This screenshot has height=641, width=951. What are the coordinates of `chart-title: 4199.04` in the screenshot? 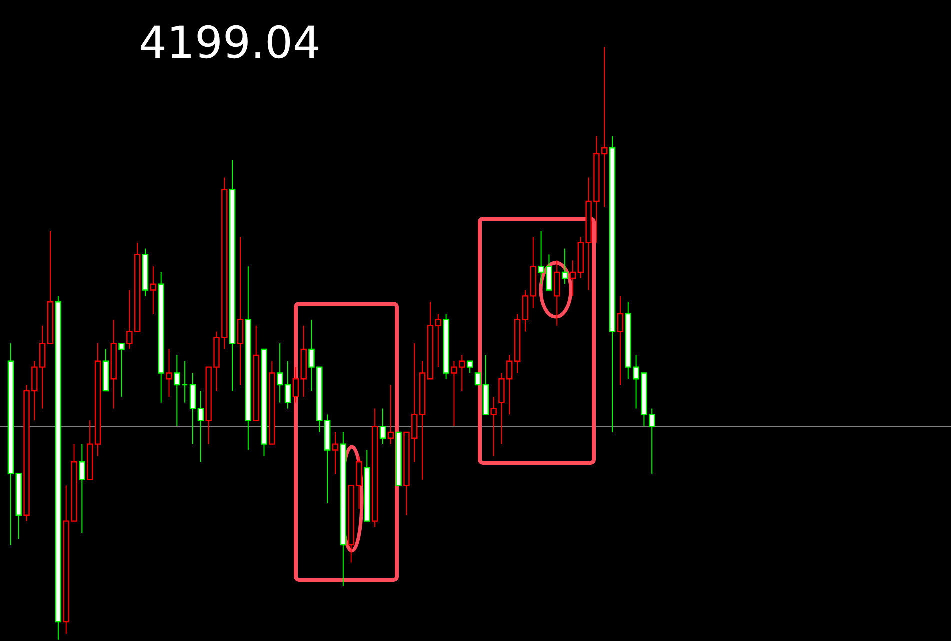 It's located at (230, 43).